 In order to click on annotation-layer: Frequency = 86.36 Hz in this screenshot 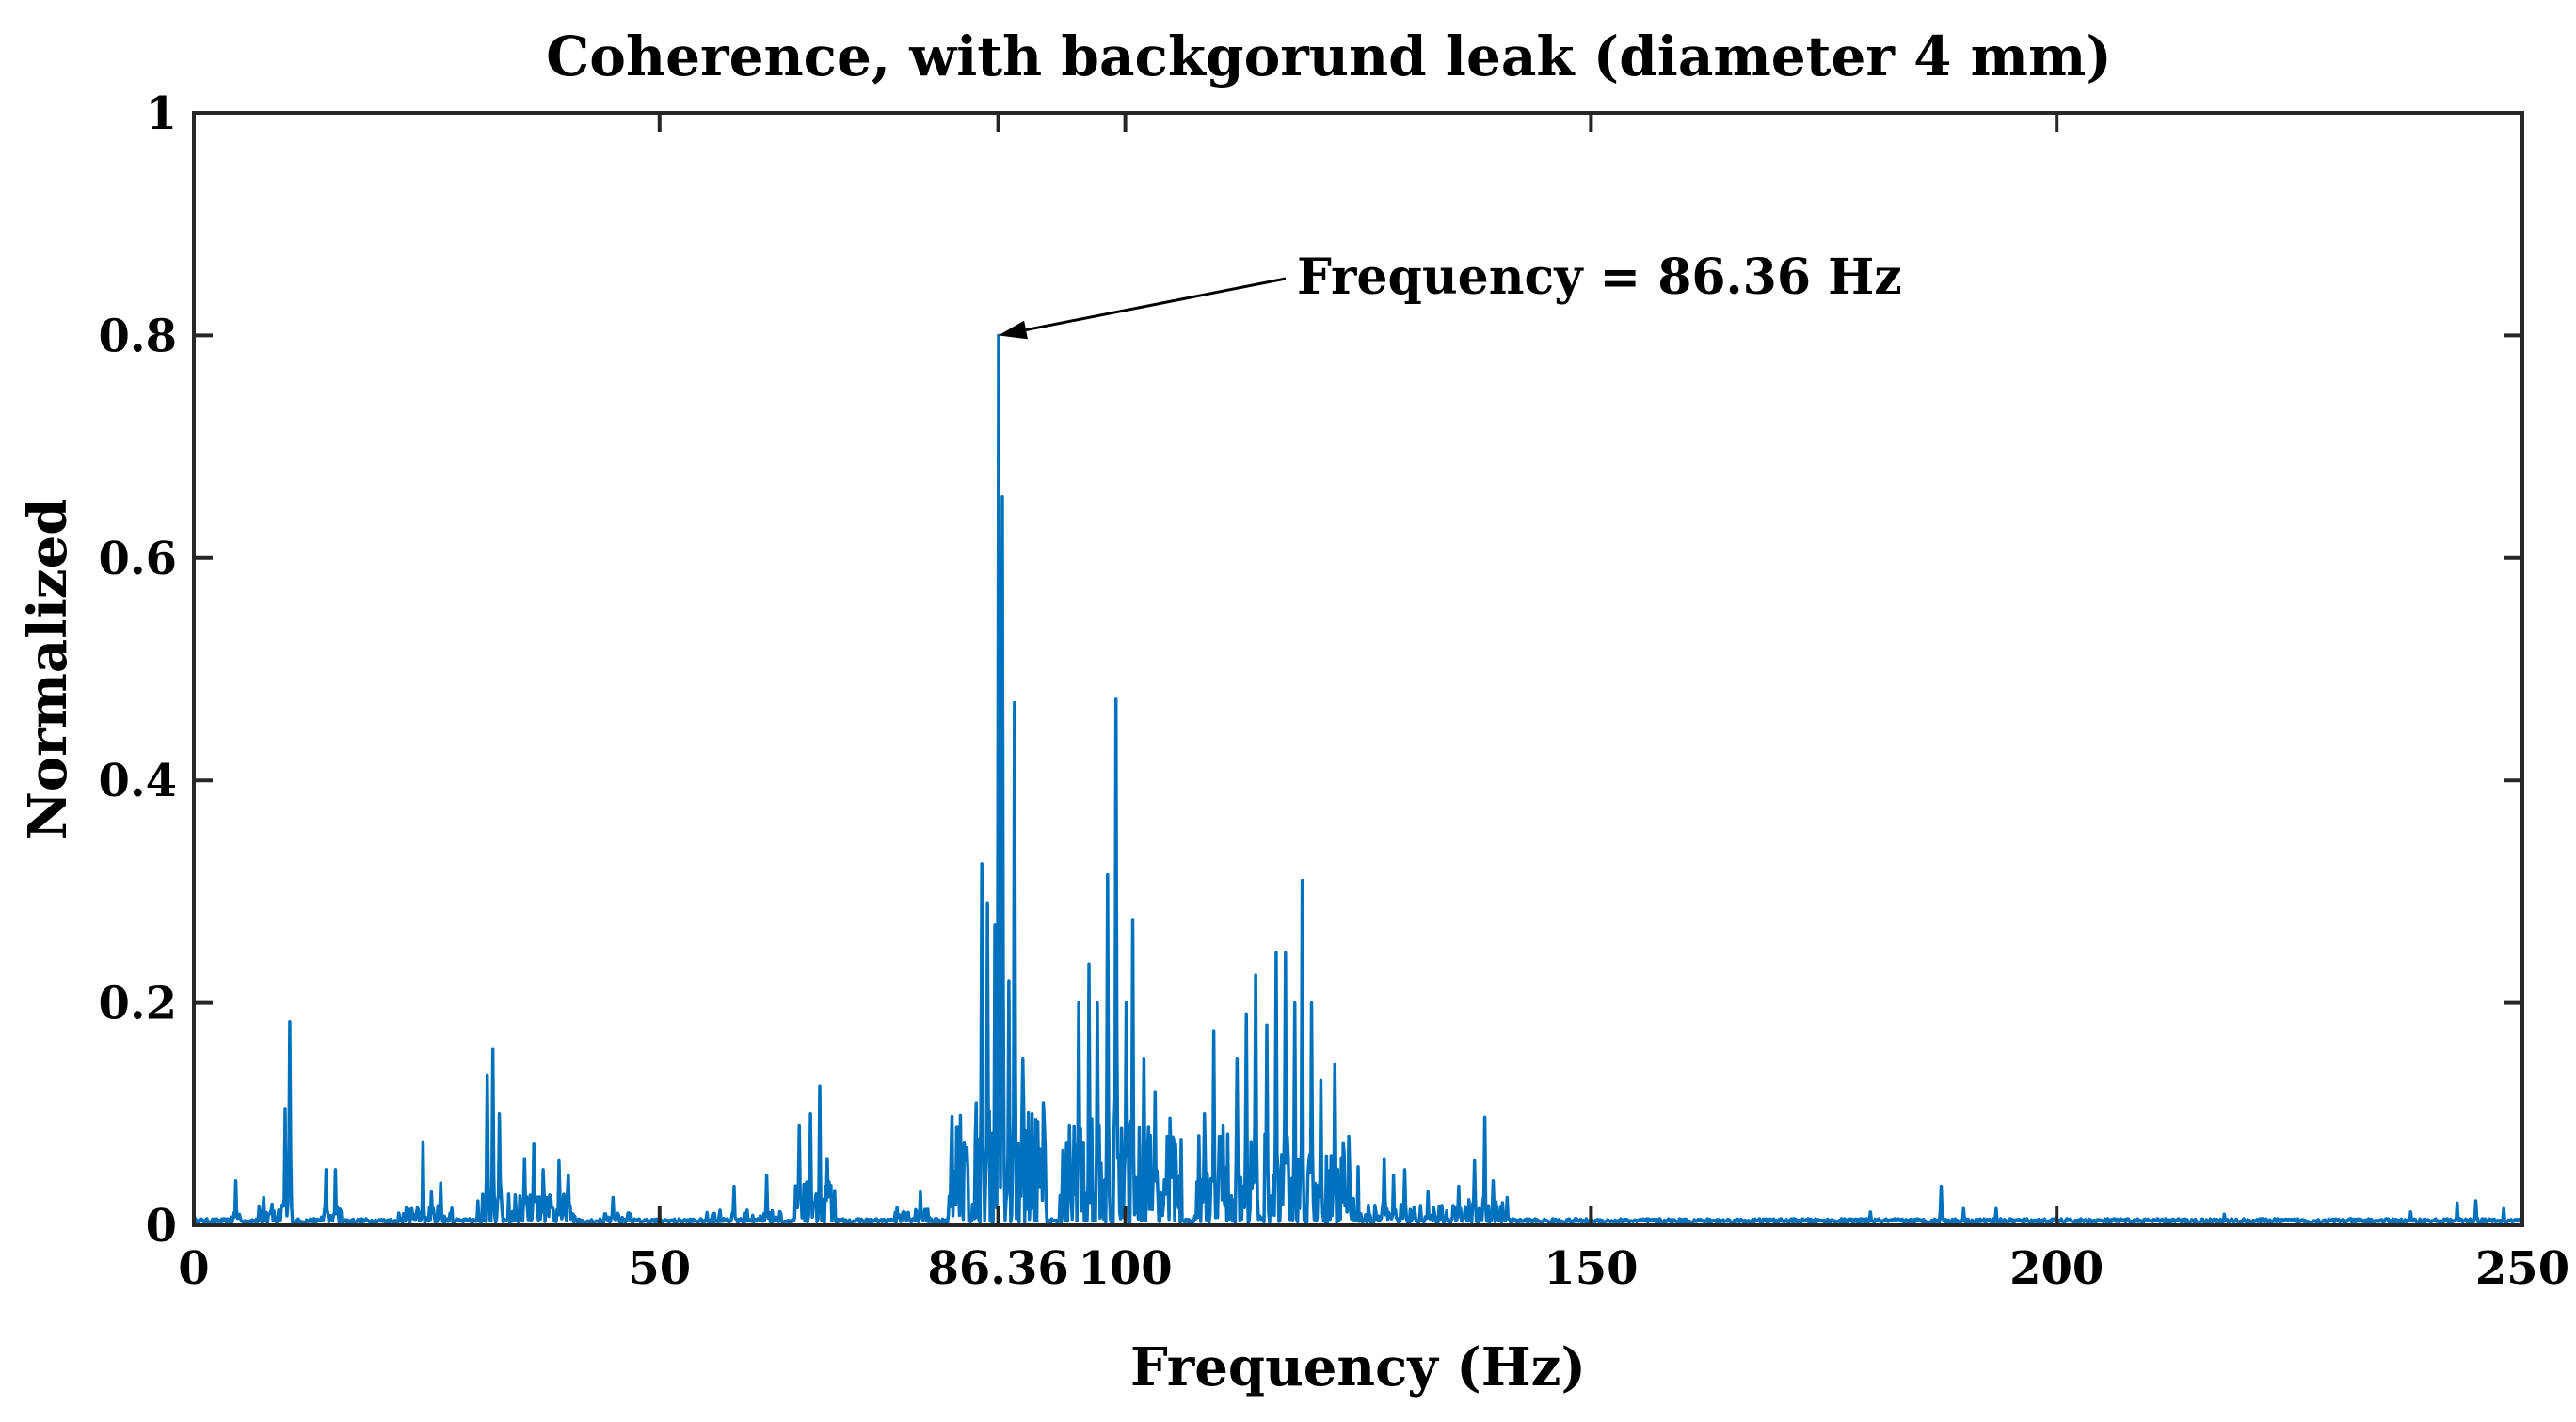, I will do `click(1450, 294)`.